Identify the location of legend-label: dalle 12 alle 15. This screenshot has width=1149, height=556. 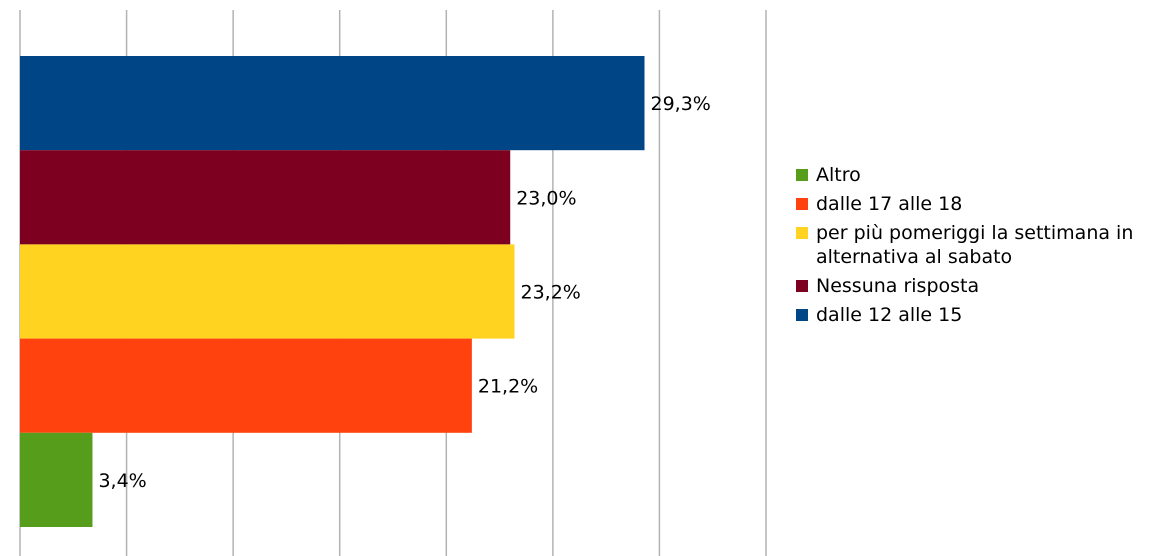
(889, 315).